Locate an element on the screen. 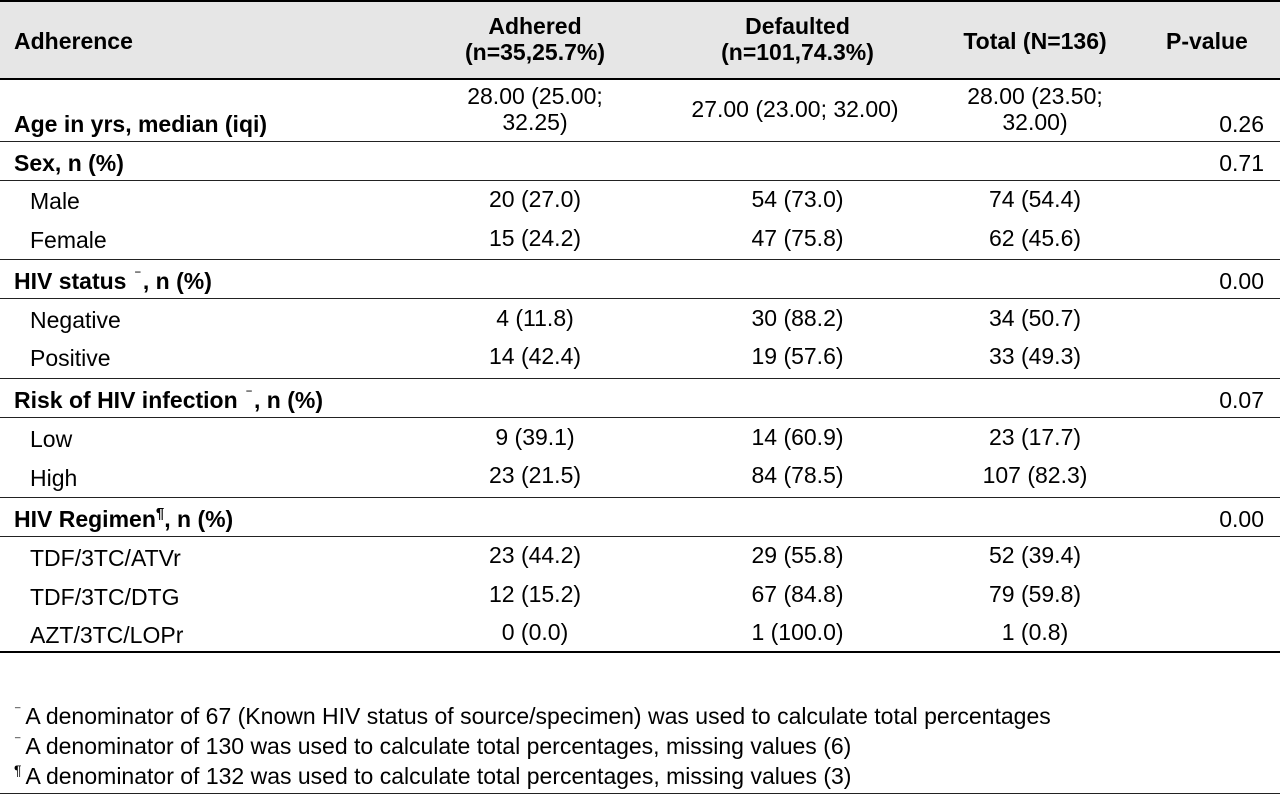  row-label: Positive is located at coordinates (70, 358).